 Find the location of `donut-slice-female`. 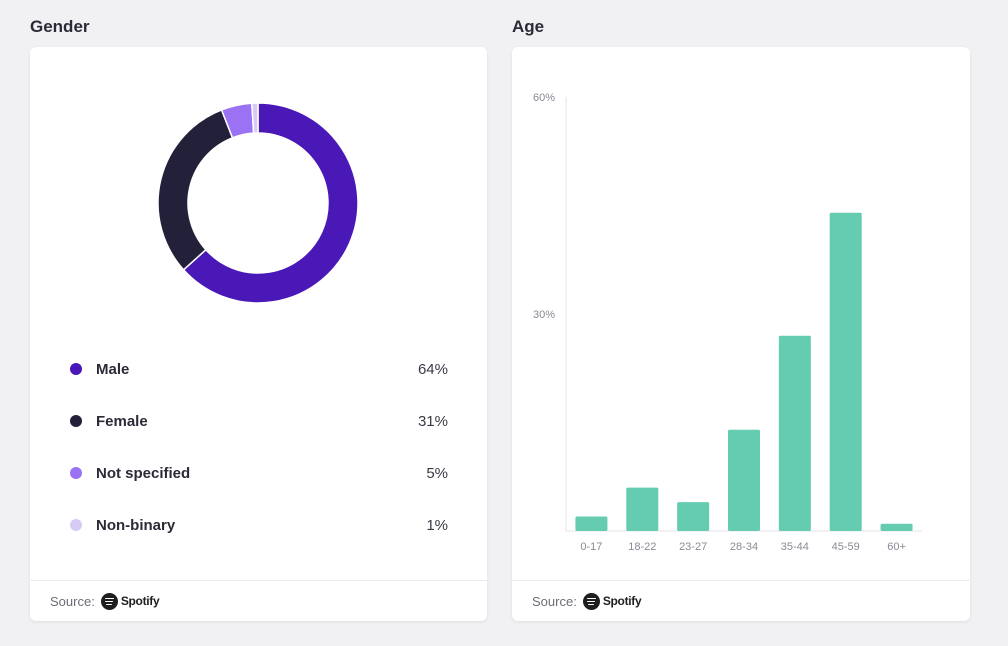

donut-slice-female is located at coordinates (195, 189).